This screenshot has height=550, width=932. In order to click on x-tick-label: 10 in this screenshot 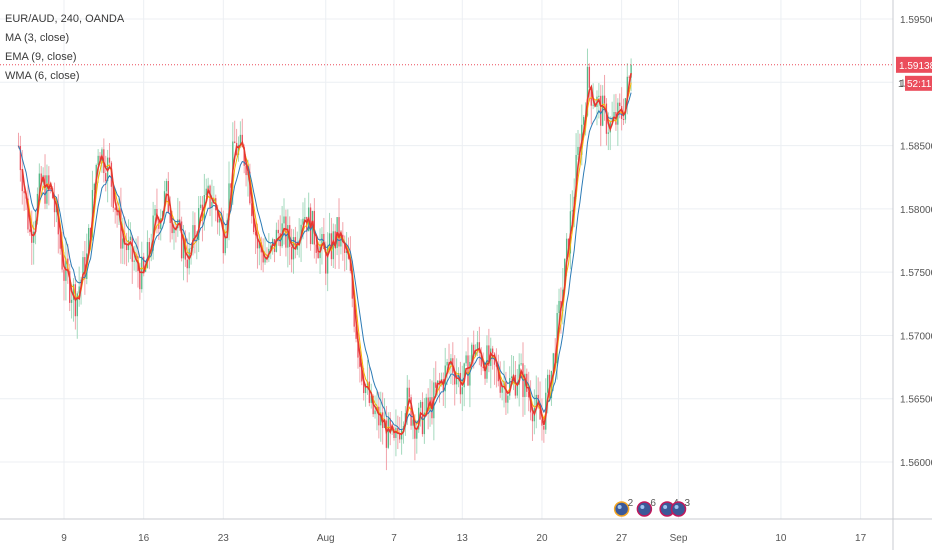, I will do `click(781, 538)`.